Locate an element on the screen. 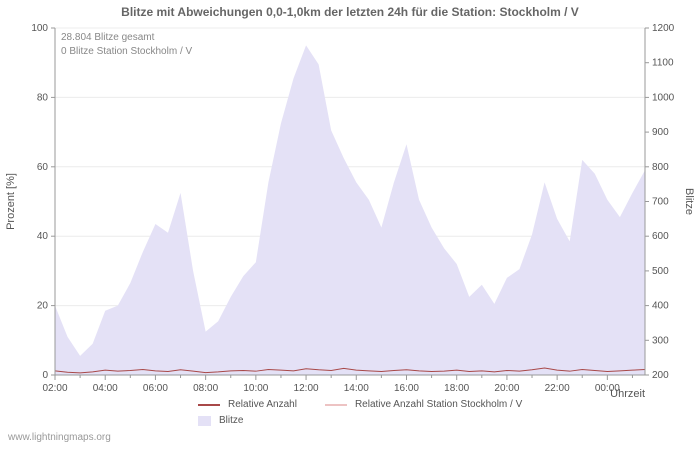  svg-text: 300 is located at coordinates (660, 340).